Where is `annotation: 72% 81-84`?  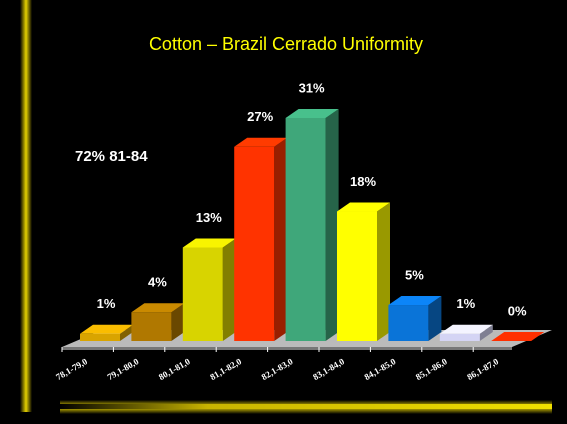 annotation: 72% 81-84 is located at coordinates (111, 156).